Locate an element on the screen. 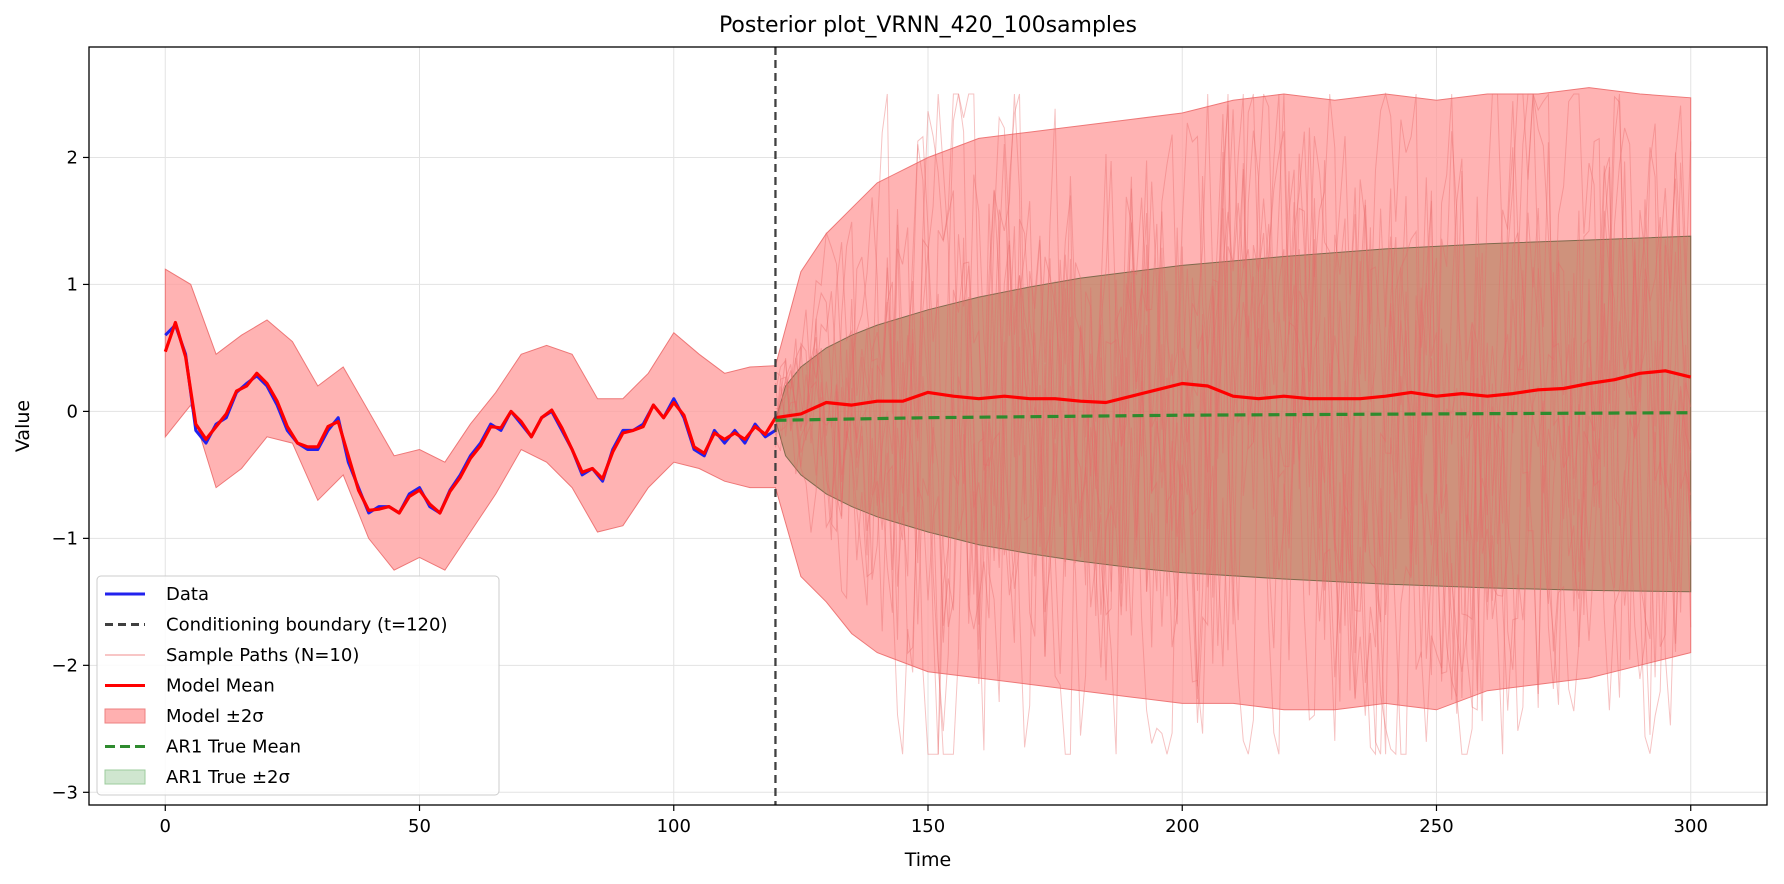 The height and width of the screenshot is (884, 1784). x-tick-label: 250 is located at coordinates (1436, 826).